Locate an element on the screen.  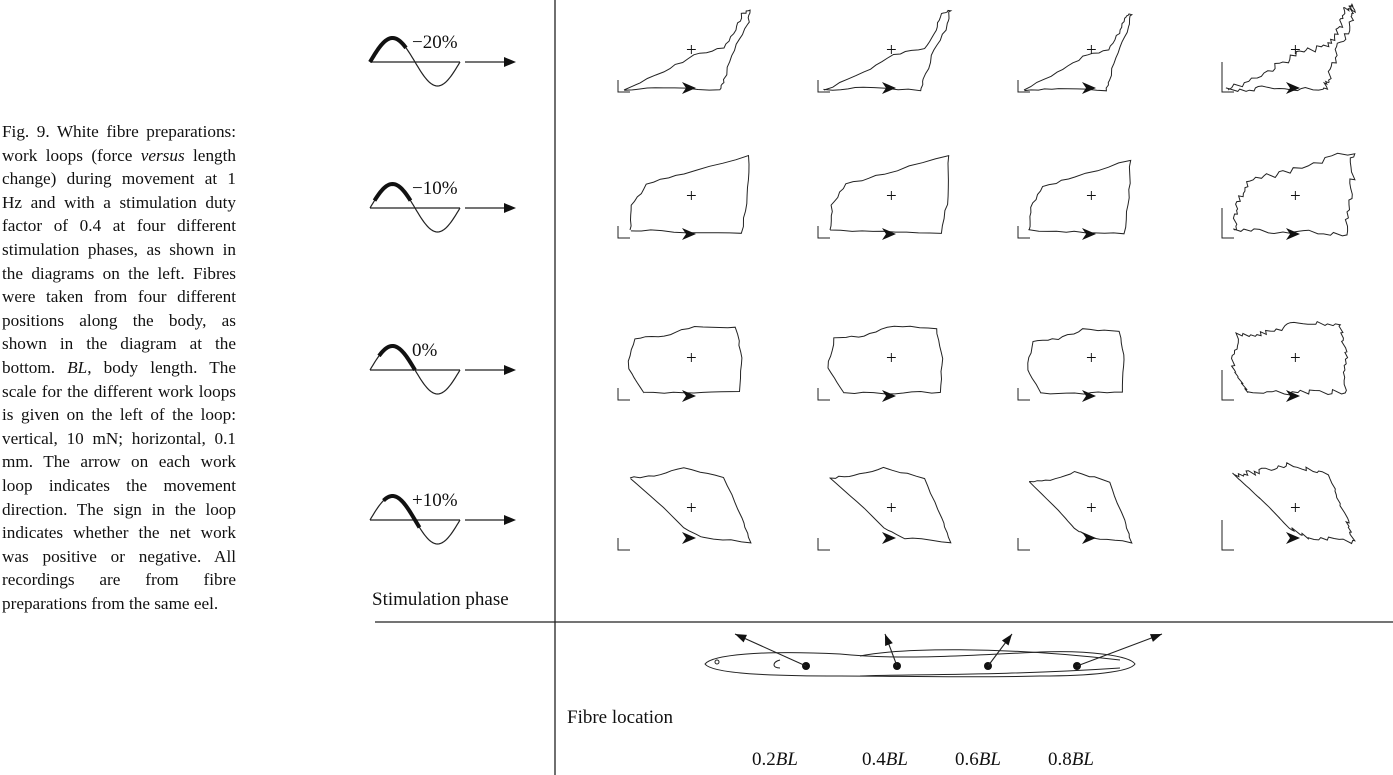
eel-eye is located at coordinates (717, 662).